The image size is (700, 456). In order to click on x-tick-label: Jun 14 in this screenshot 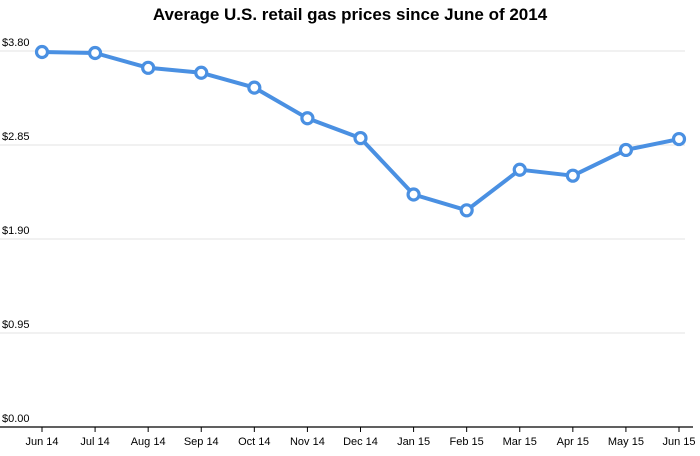, I will do `click(41, 442)`.